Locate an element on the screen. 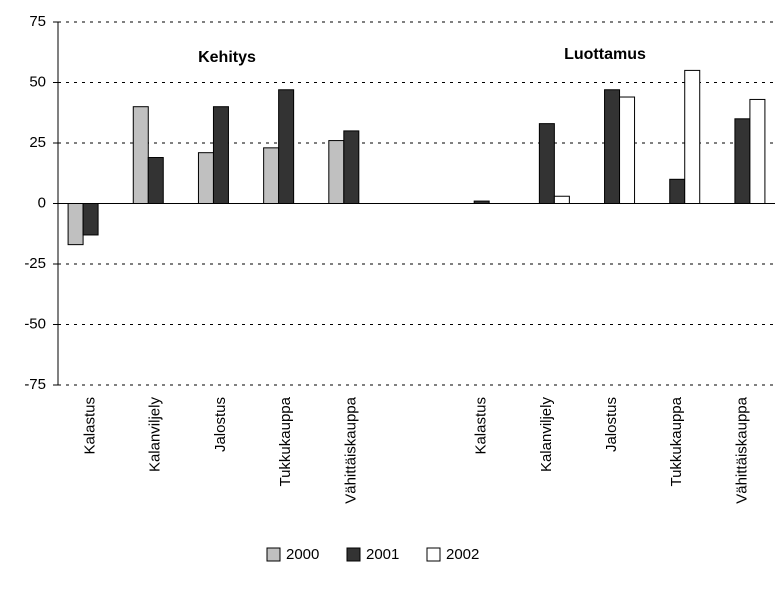 The height and width of the screenshot is (604, 775). y-tick-label: -50 is located at coordinates (35, 323).